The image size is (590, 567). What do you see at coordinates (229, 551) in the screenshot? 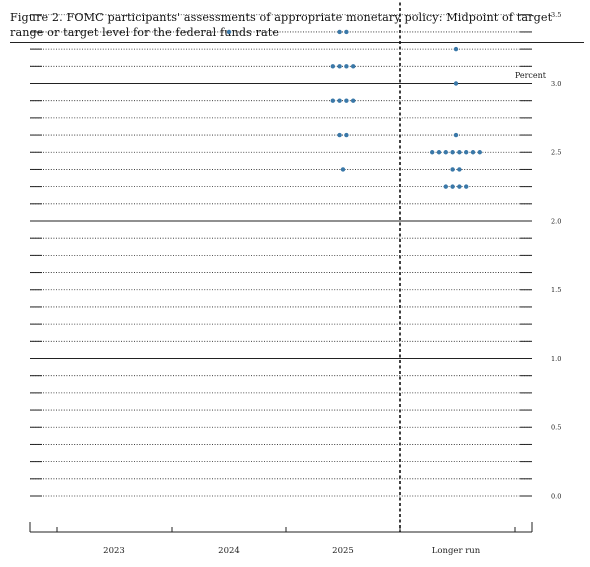
I see `x-category-label: 2024` at bounding box center [229, 551].